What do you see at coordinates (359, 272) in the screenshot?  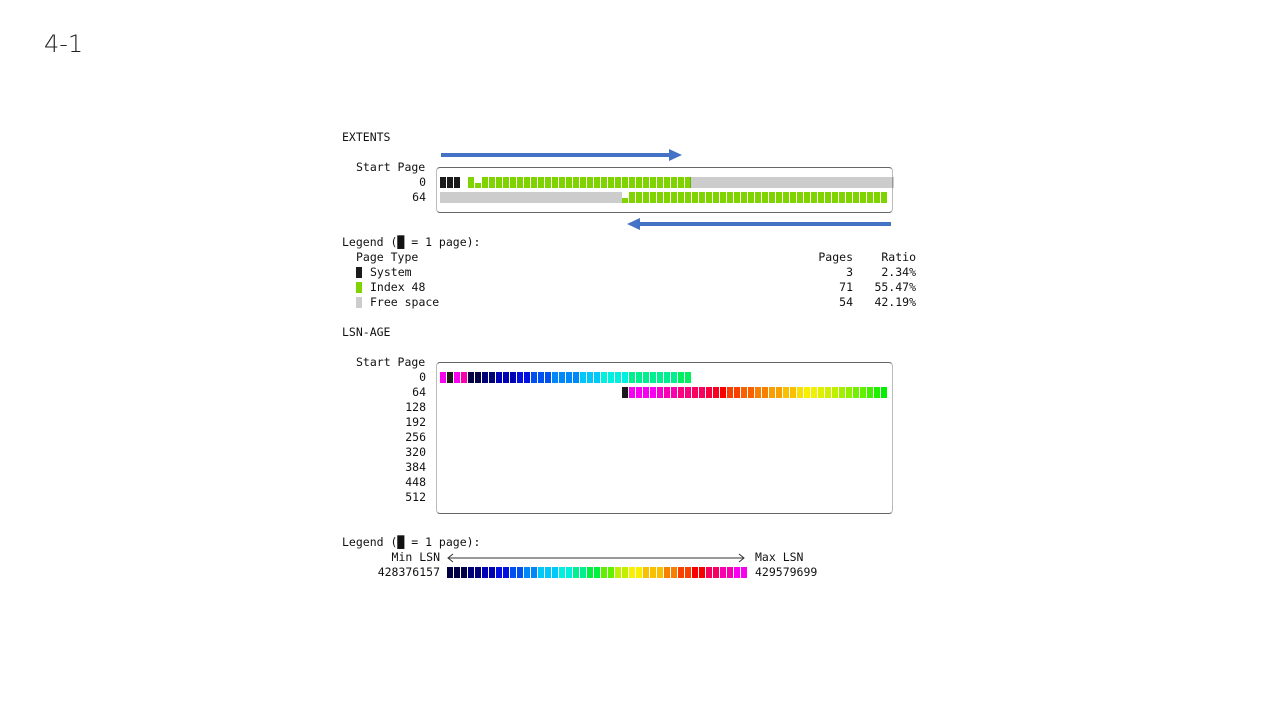 I see `system-swatch-icon` at bounding box center [359, 272].